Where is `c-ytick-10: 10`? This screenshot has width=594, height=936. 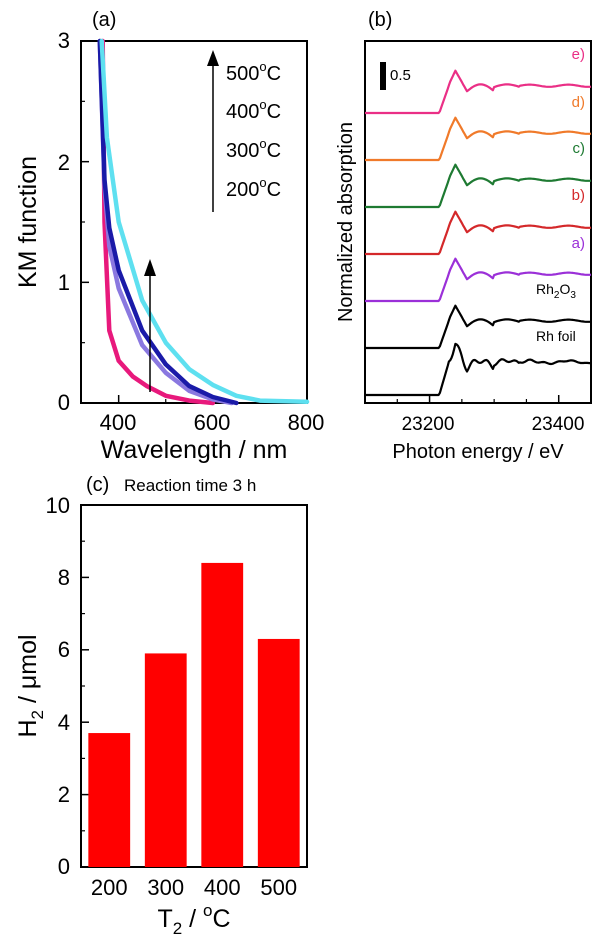 c-ytick-10: 10 is located at coordinates (58, 505).